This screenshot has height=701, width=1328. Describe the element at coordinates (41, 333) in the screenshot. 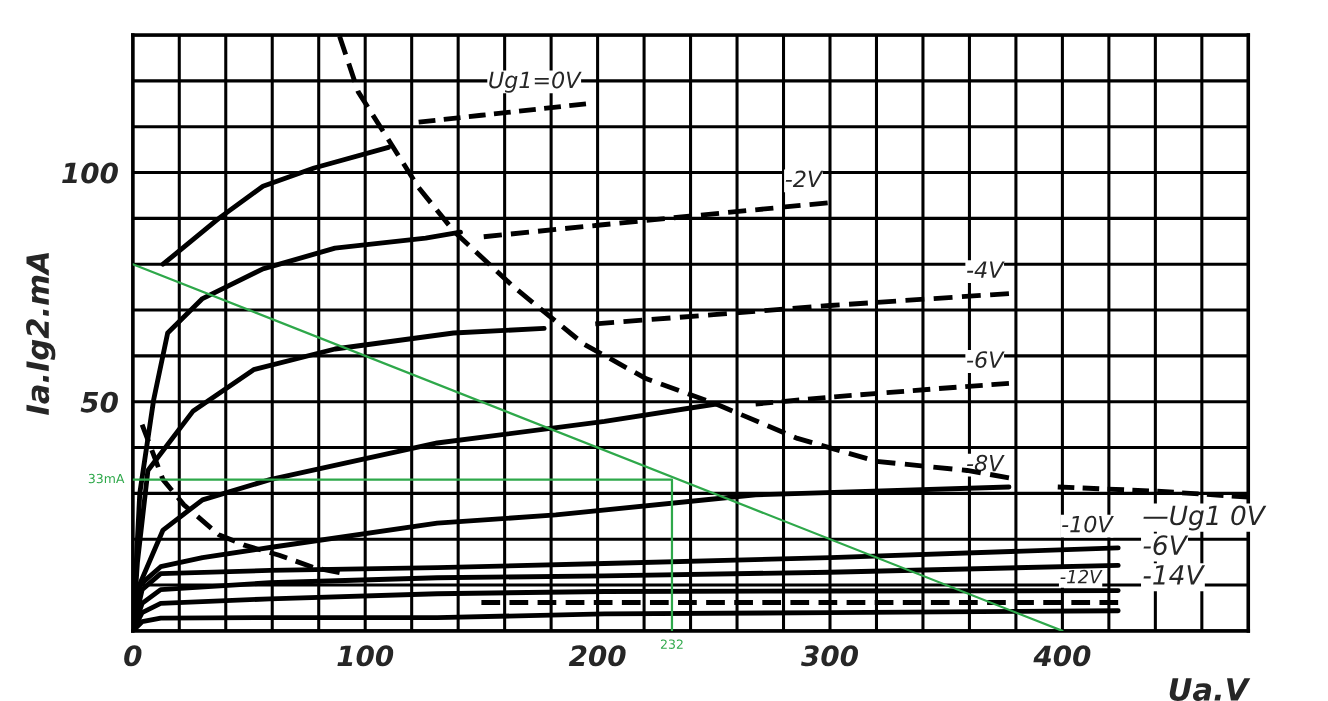

I see `y-axis-title: Ia.Ig2.mA` at that location.